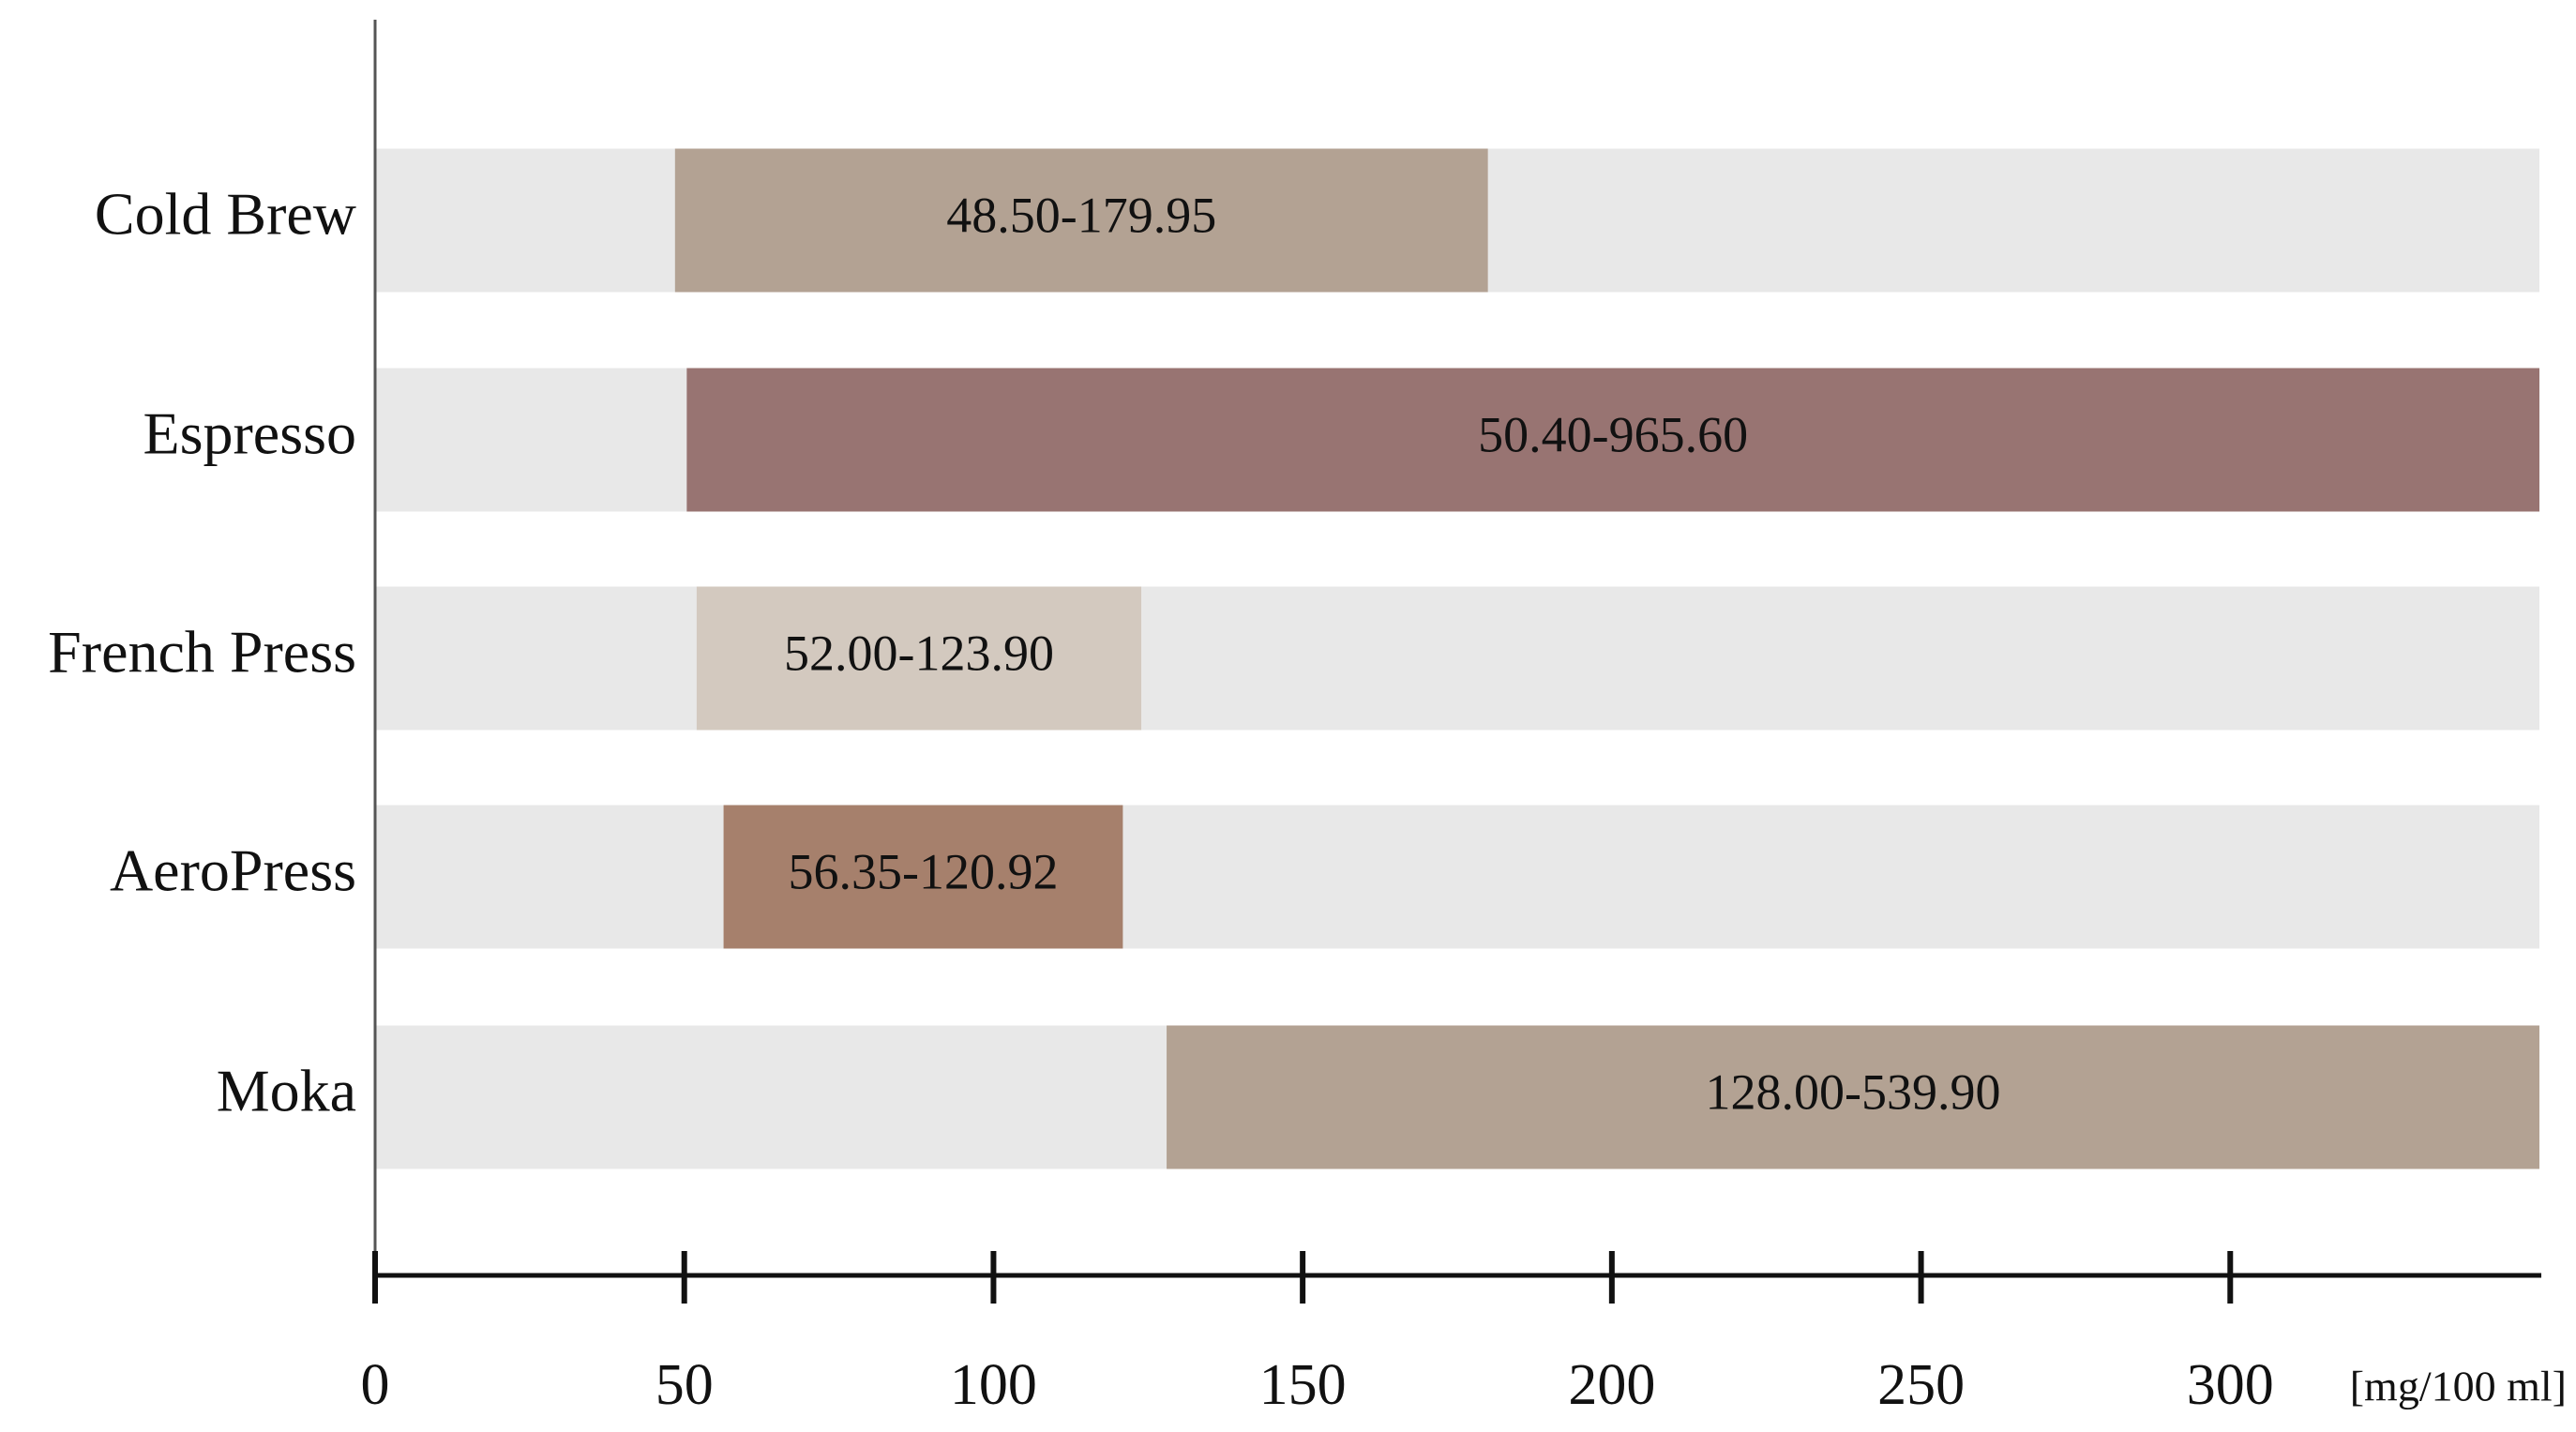 Image resolution: width=2576 pixels, height=1432 pixels. What do you see at coordinates (919, 653) in the screenshot?
I see `value-label: 52.00-123.90` at bounding box center [919, 653].